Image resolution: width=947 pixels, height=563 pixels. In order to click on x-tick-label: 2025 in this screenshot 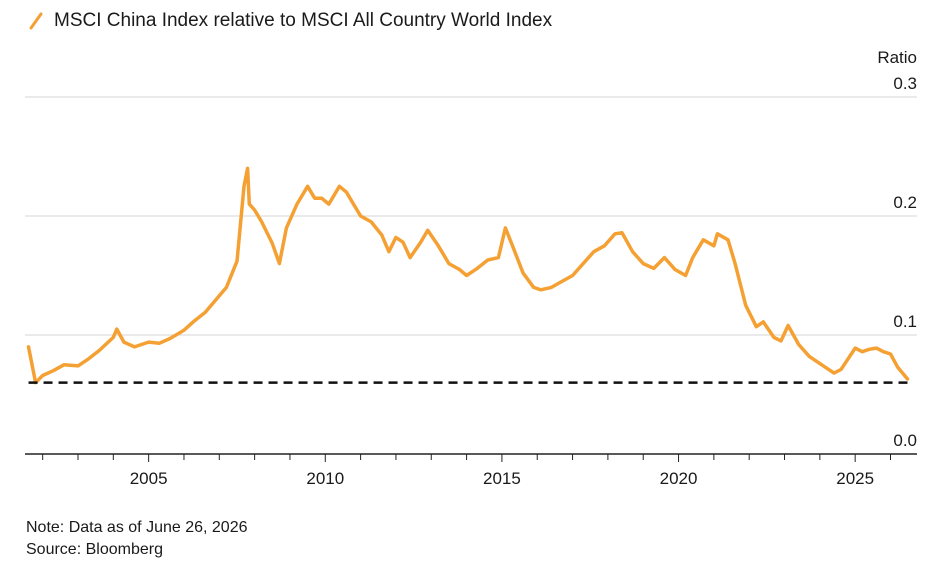, I will do `click(855, 478)`.